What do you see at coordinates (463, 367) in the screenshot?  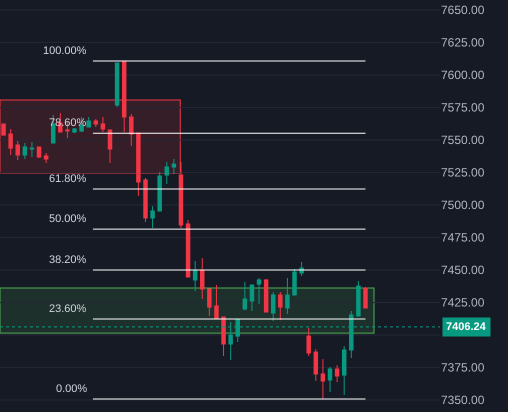 I see `y-tick-label: 7375.00` at bounding box center [463, 367].